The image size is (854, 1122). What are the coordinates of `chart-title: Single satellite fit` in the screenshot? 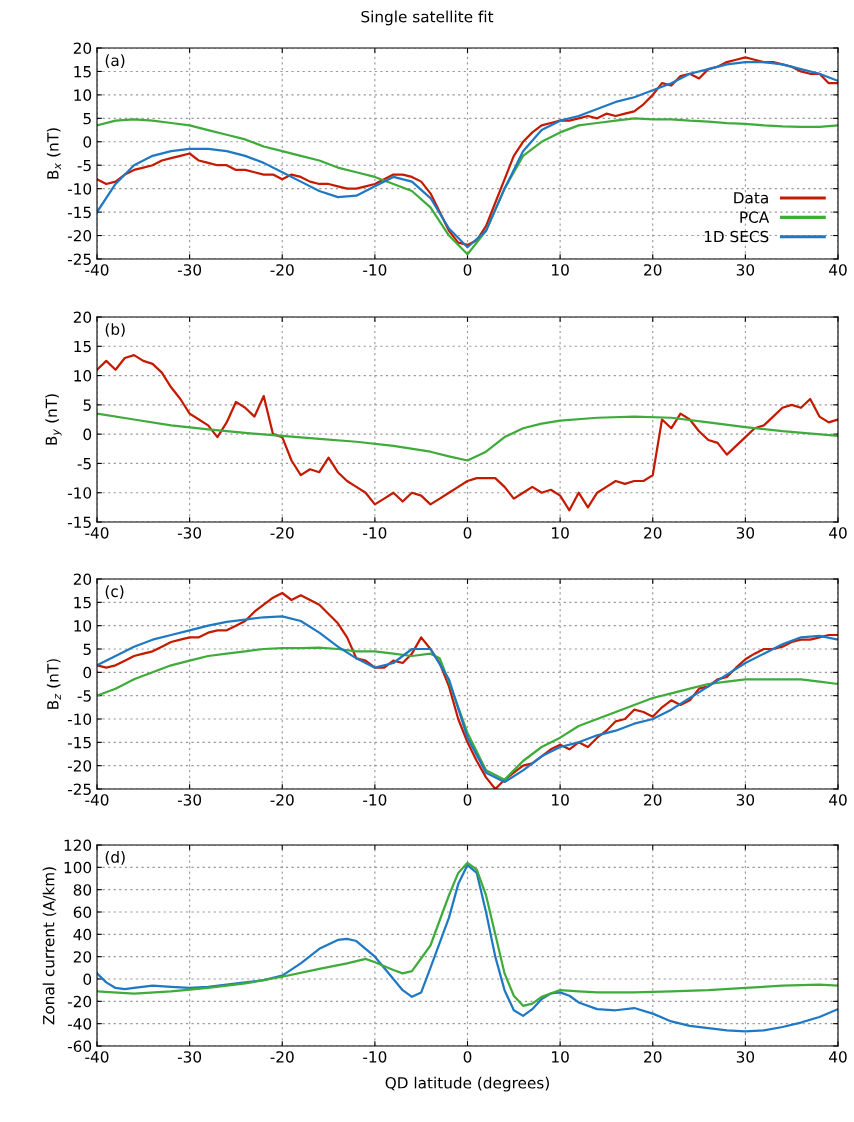 It's located at (427, 18).